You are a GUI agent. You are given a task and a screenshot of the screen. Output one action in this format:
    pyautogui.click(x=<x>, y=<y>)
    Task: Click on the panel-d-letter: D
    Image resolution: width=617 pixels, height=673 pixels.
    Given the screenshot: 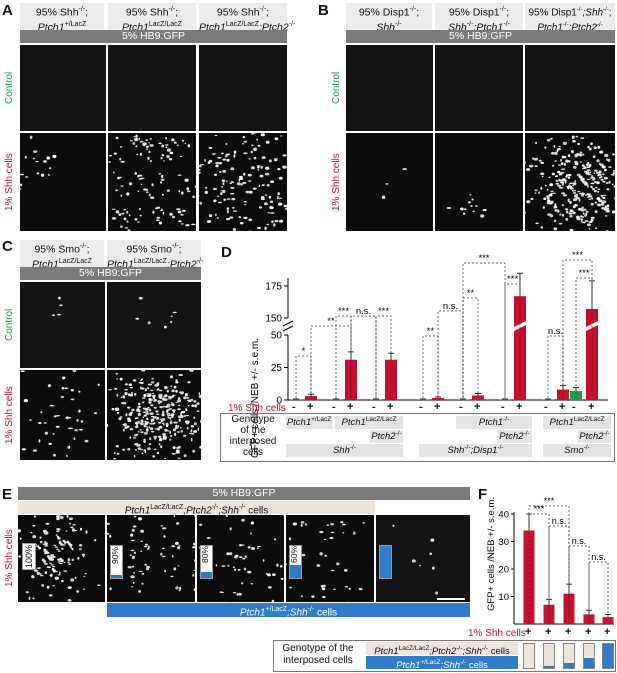 What is the action you would take?
    pyautogui.click(x=226, y=252)
    